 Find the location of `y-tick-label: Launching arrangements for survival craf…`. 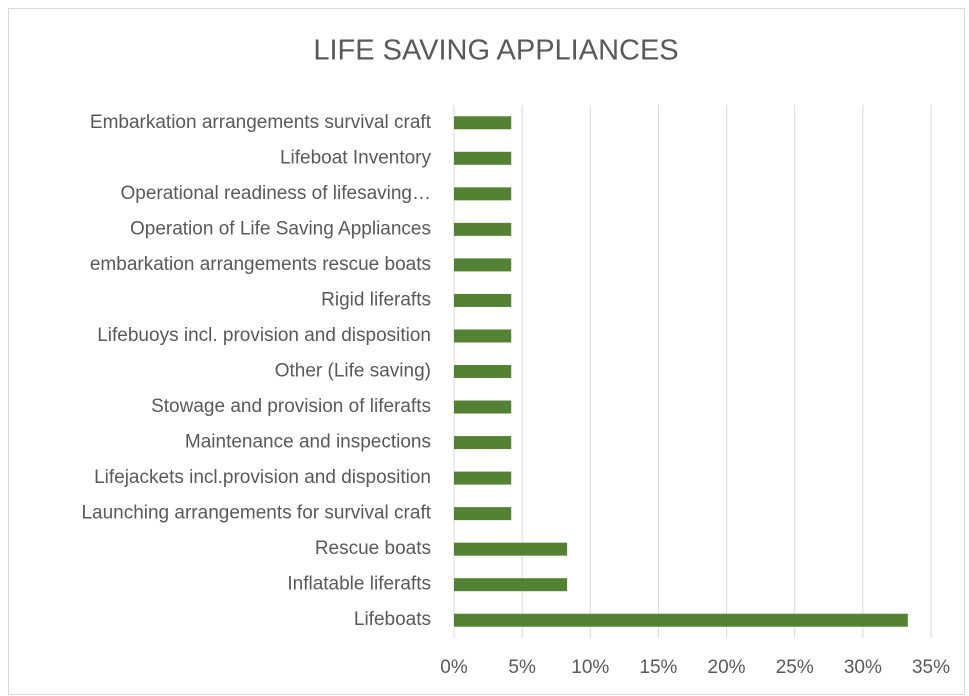

y-tick-label: Launching arrangements for survival craf… is located at coordinates (256, 513).